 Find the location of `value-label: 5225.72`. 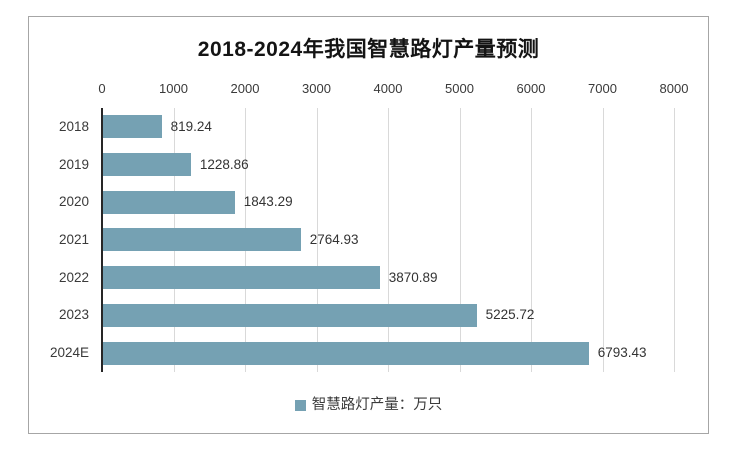

value-label: 5225.72 is located at coordinates (510, 315).